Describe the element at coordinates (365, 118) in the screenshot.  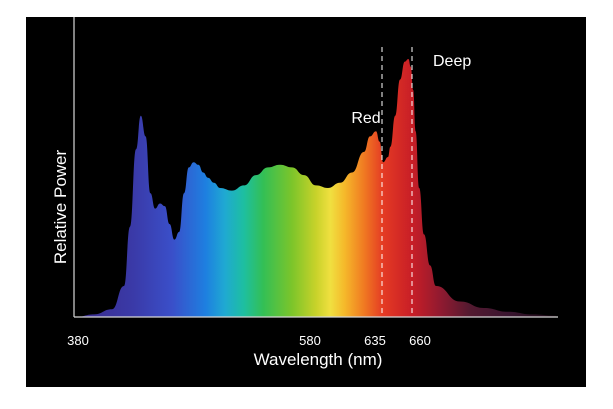
I see `annotation-red: Red` at that location.